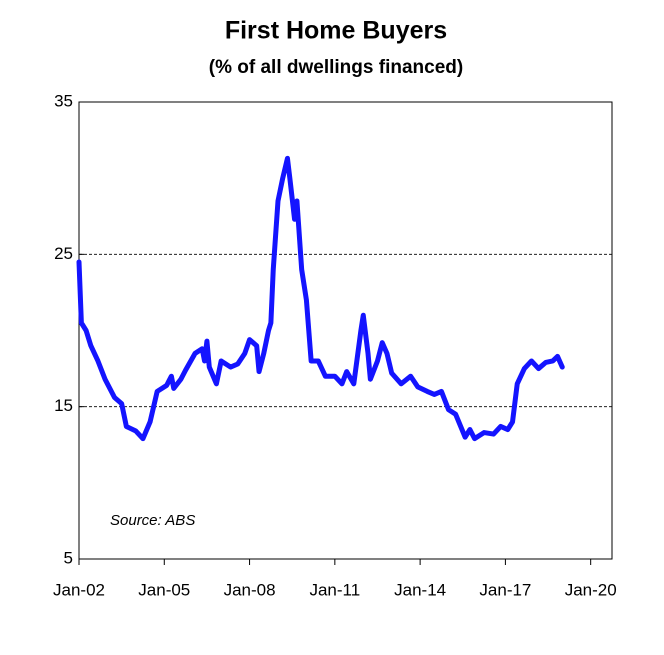 The image size is (664, 655). I want to click on x-tick-label: Jan-05, so click(164, 589).